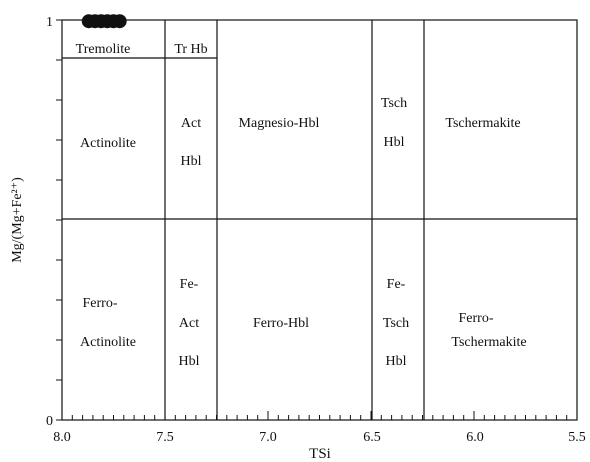  Describe the element at coordinates (59, 220) in the screenshot. I see `y-axis-ticks` at that location.